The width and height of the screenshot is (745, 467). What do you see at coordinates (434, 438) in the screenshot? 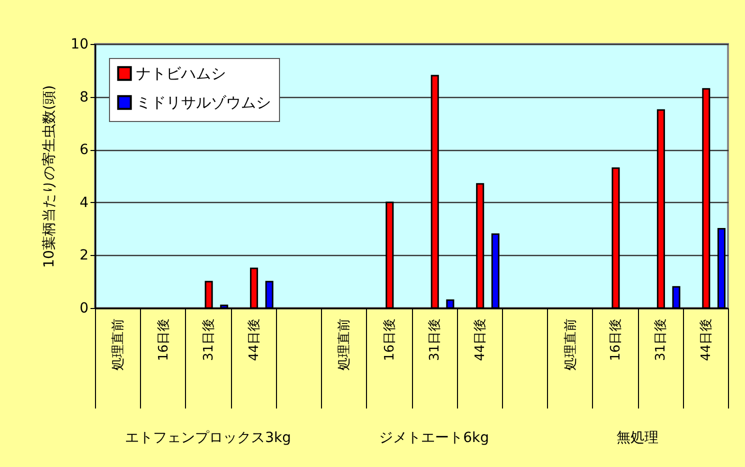
I see `text: ジメトエート6kg` at bounding box center [434, 438].